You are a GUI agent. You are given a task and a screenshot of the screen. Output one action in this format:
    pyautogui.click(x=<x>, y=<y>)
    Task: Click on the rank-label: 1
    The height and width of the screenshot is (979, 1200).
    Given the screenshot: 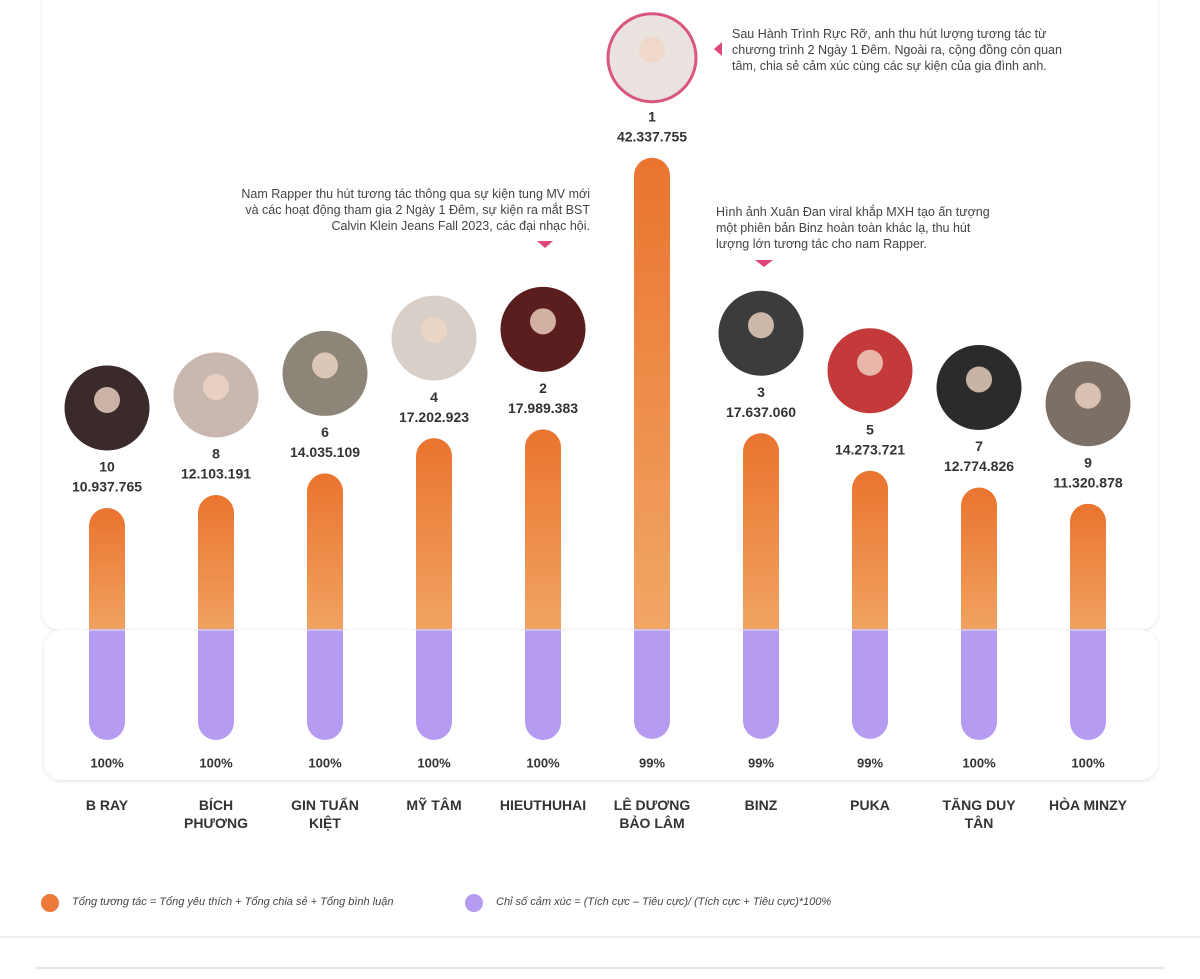 What is the action you would take?
    pyautogui.click(x=652, y=116)
    